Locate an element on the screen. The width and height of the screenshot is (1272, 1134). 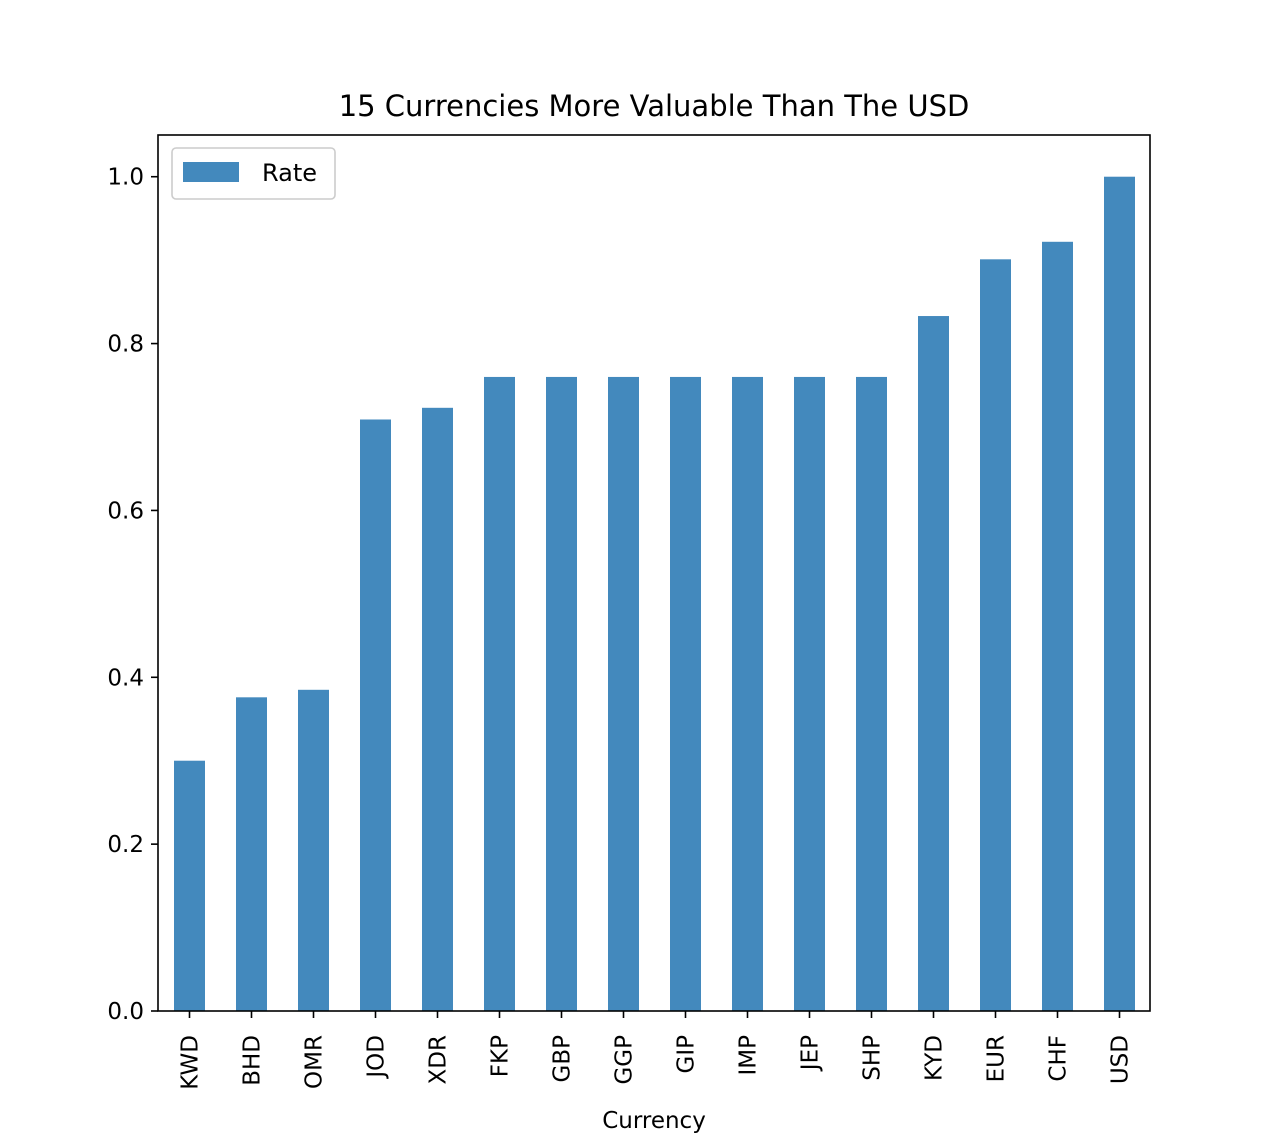
legend-label: Rate is located at coordinates (289, 173).